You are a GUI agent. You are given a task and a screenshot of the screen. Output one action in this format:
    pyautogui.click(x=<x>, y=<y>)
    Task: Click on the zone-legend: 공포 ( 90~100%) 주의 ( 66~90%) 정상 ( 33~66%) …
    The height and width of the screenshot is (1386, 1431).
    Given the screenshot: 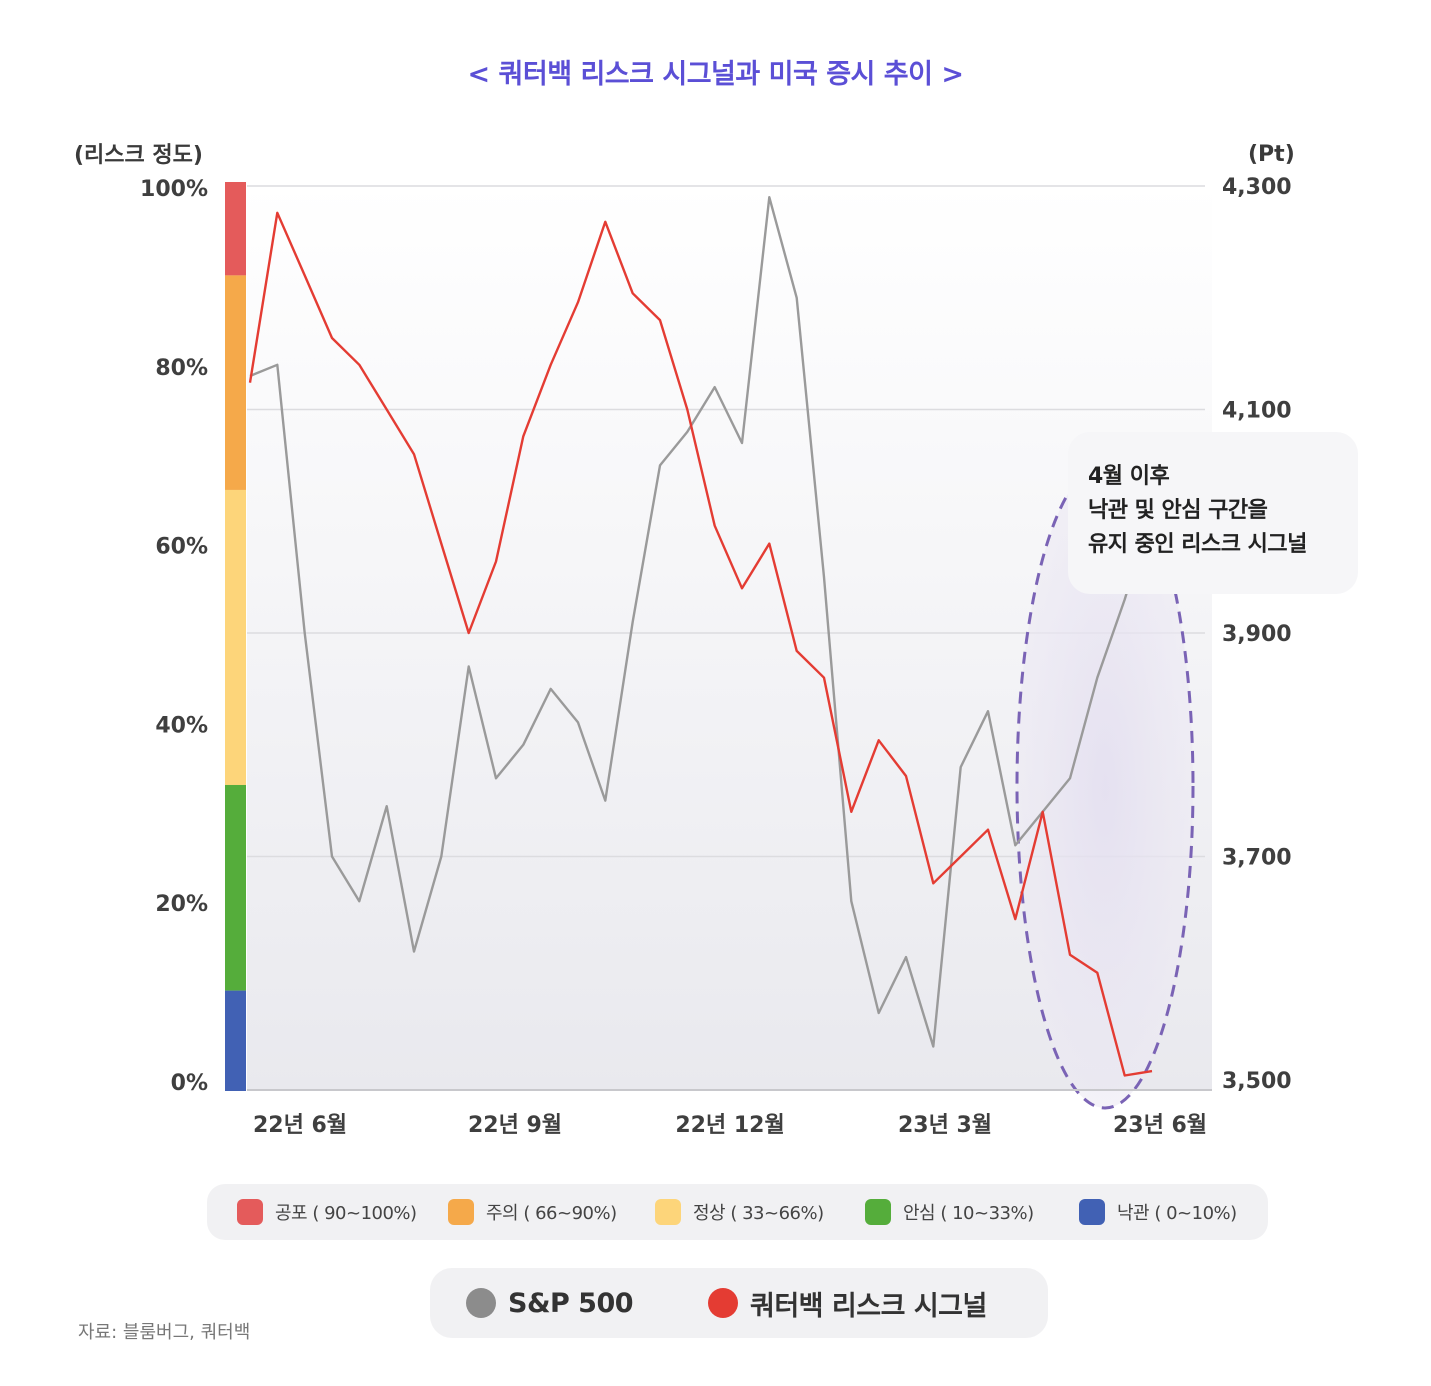 What is the action you would take?
    pyautogui.click(x=737, y=1212)
    